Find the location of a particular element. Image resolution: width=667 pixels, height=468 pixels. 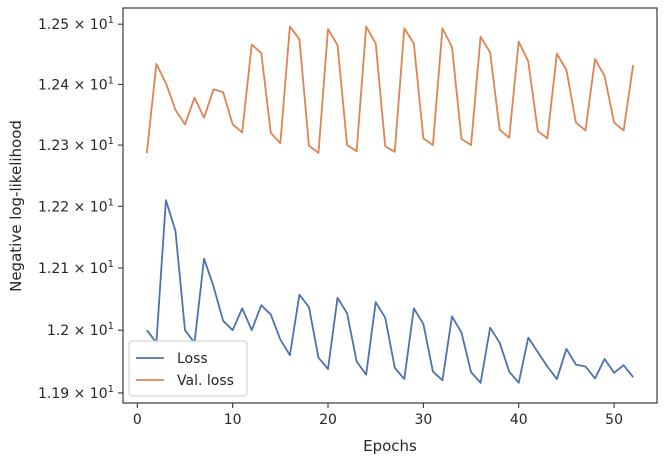

x-tick-label: 30 is located at coordinates (423, 420).